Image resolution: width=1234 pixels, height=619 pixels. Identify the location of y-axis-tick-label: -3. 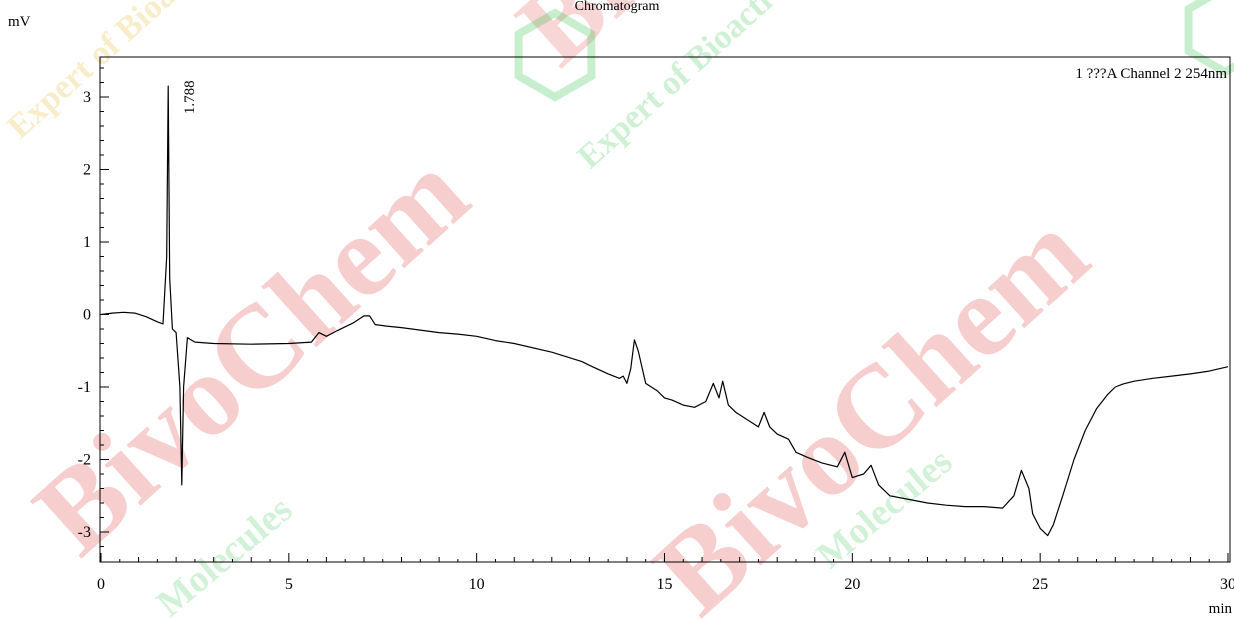
(84, 532).